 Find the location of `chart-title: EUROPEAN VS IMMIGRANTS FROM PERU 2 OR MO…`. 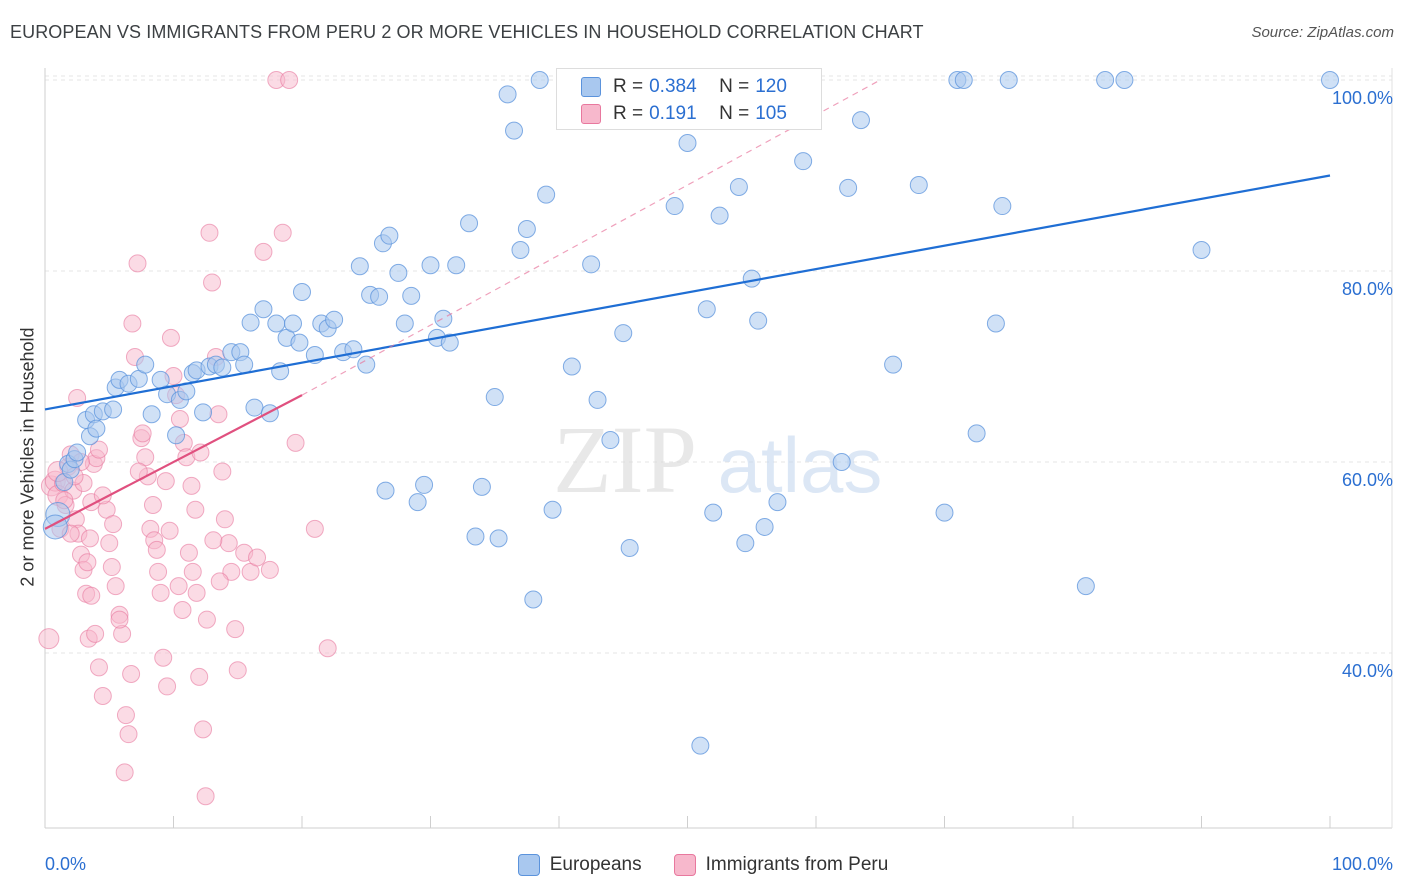

chart-title: EUROPEAN VS IMMIGRANTS FROM PERU 2 OR MO… is located at coordinates (467, 32).